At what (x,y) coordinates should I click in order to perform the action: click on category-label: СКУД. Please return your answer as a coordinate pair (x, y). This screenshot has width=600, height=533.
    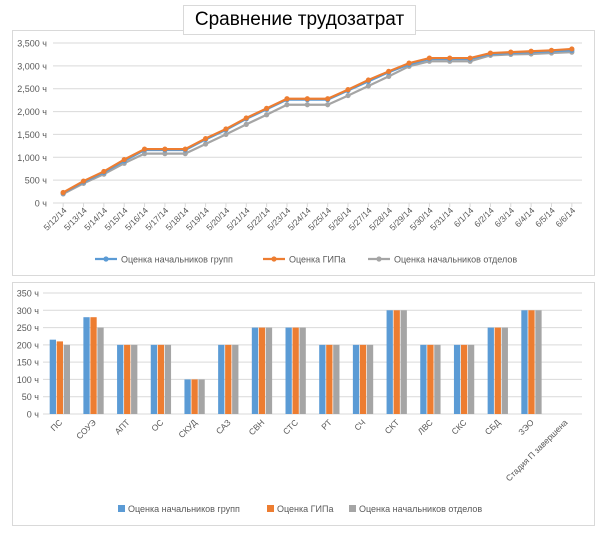
    Looking at the image, I should click on (187, 428).